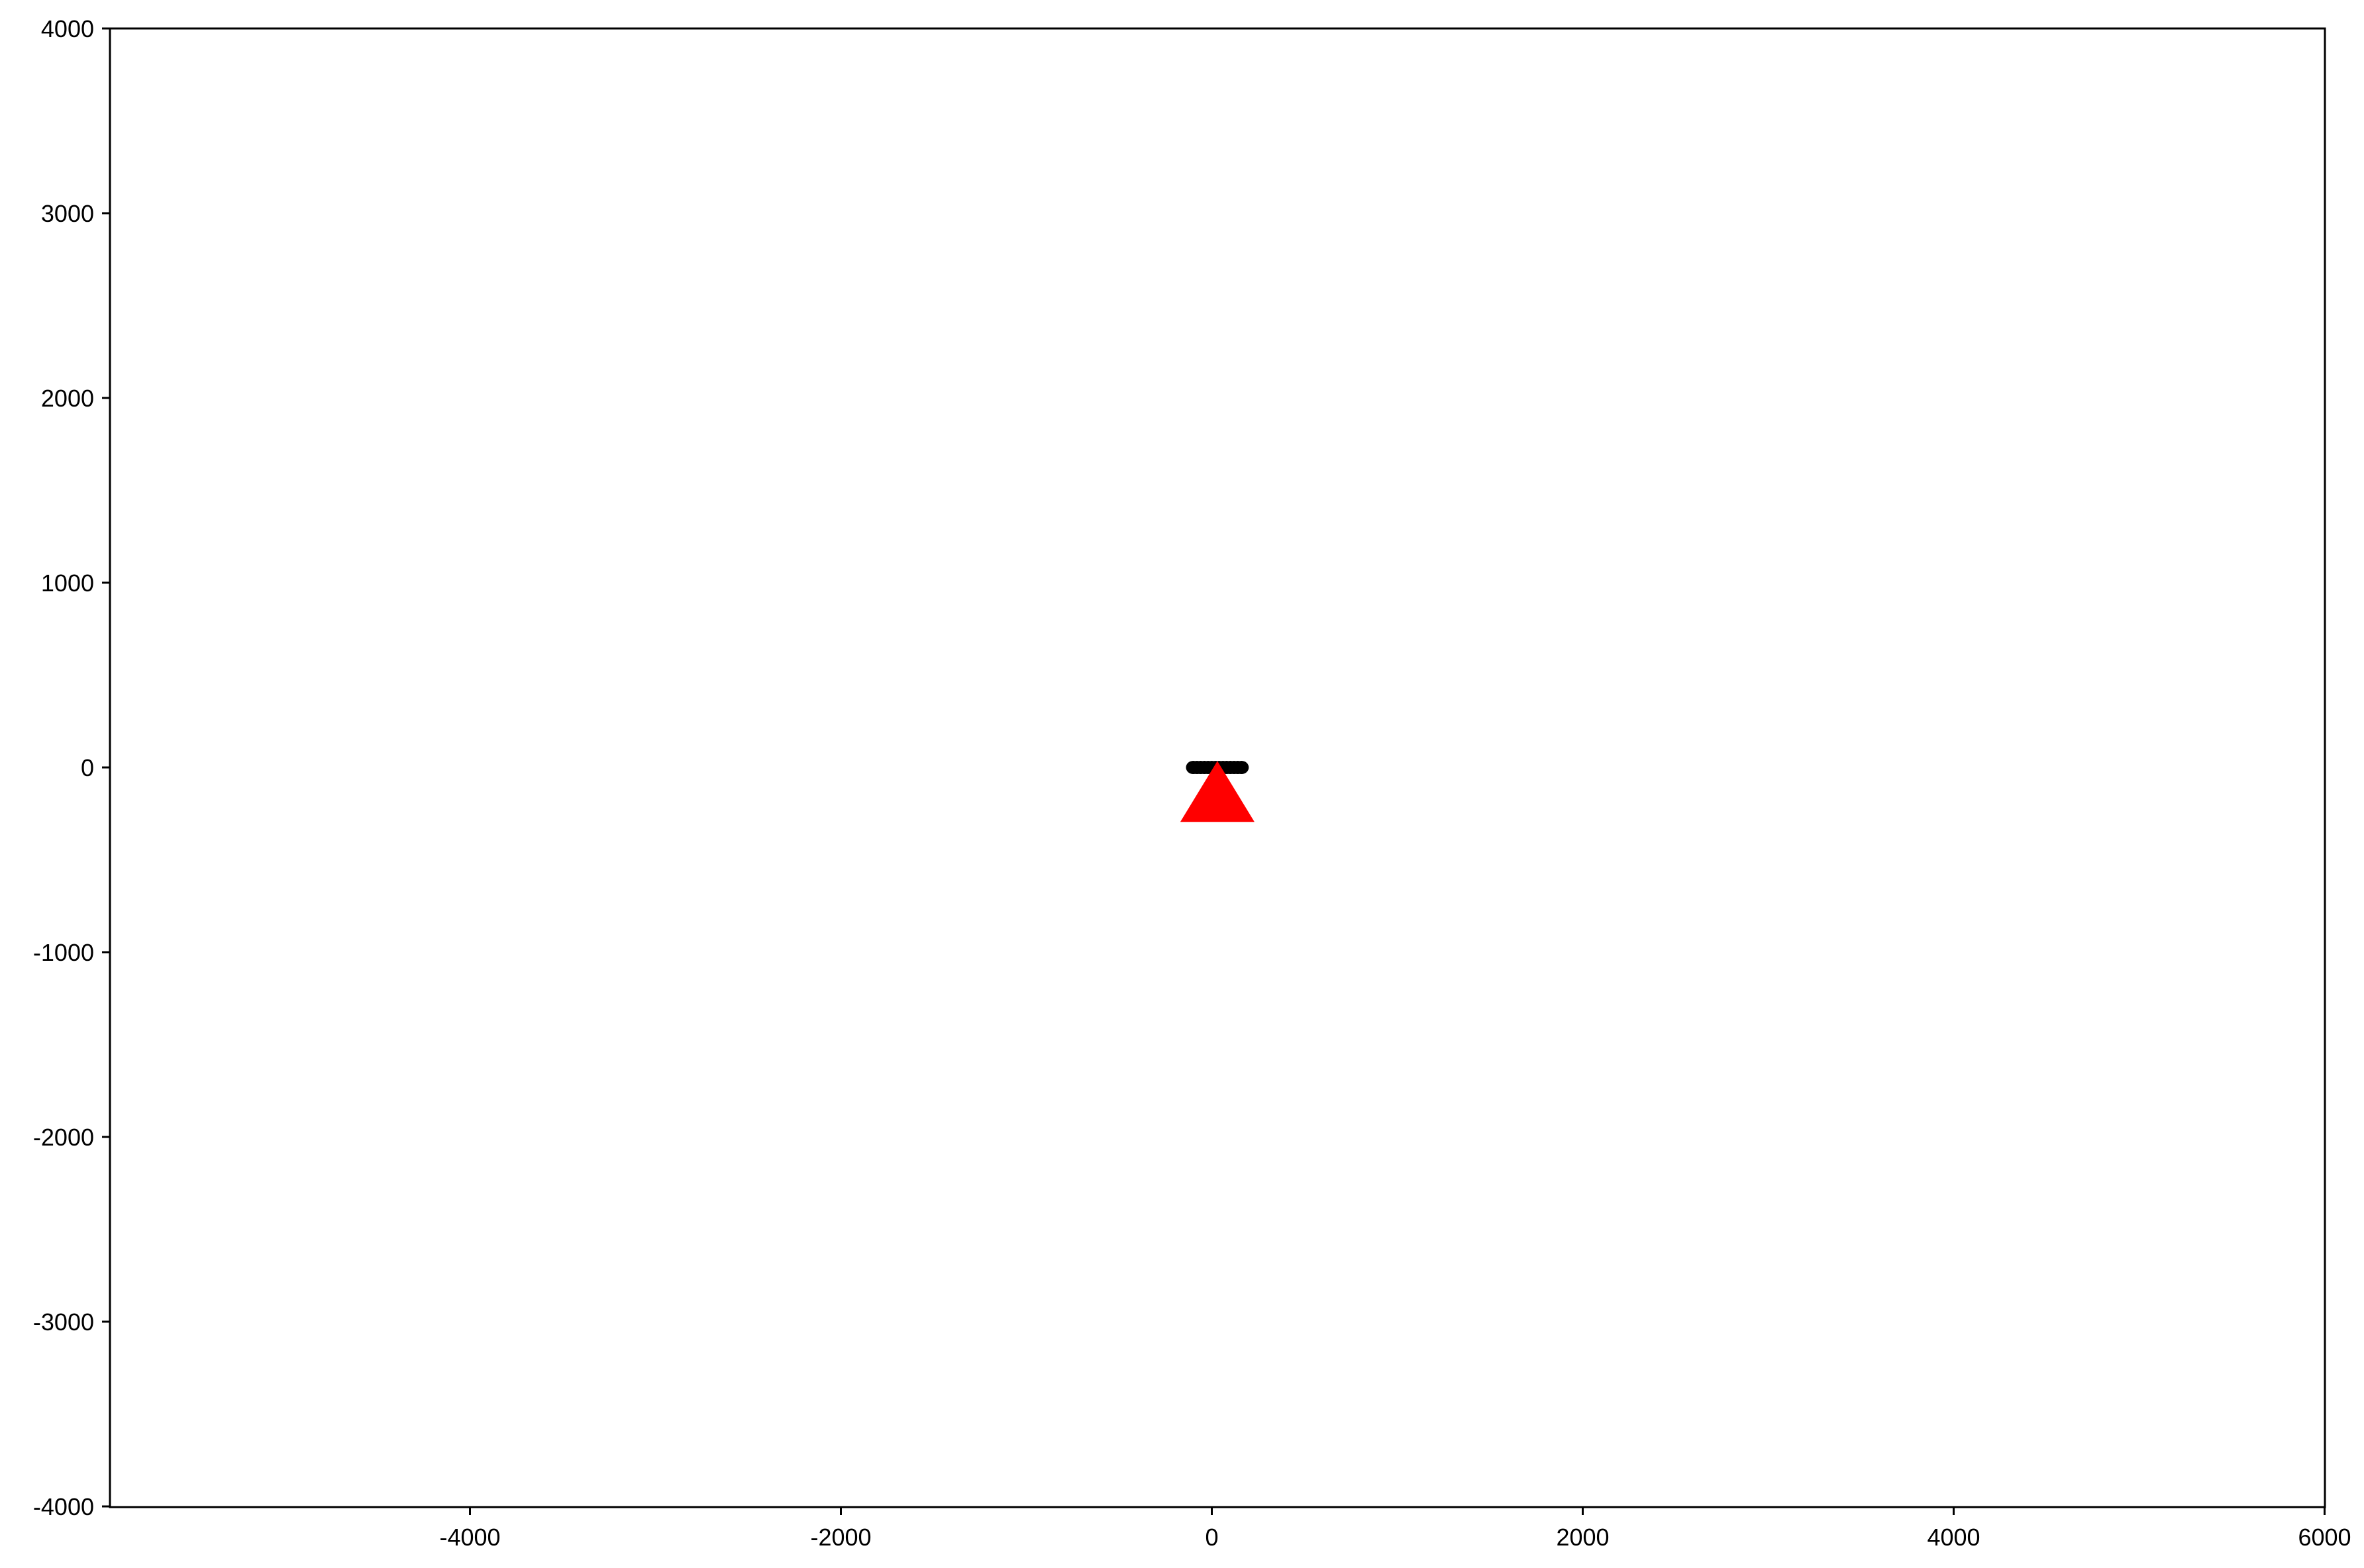 Image resolution: width=2364 pixels, height=1568 pixels. Describe the element at coordinates (2325, 1537) in the screenshot. I see `x-tick-label: 6000` at that location.